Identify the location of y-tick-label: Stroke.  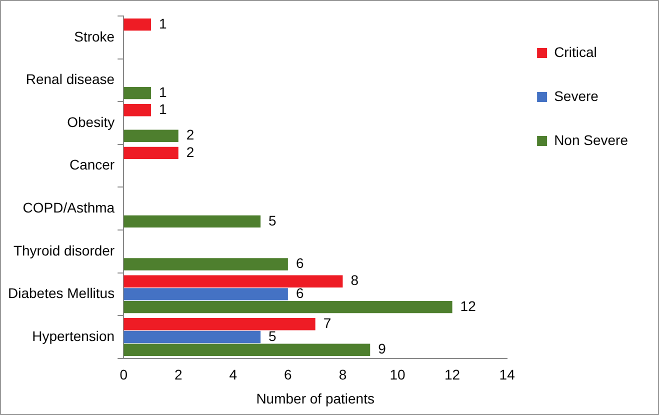
(94, 36).